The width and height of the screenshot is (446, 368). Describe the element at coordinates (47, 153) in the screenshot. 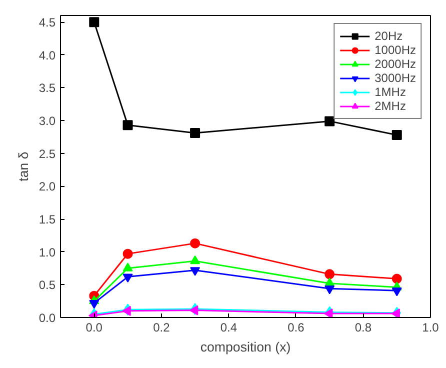

I see `y-tick-label: 2.5` at that location.